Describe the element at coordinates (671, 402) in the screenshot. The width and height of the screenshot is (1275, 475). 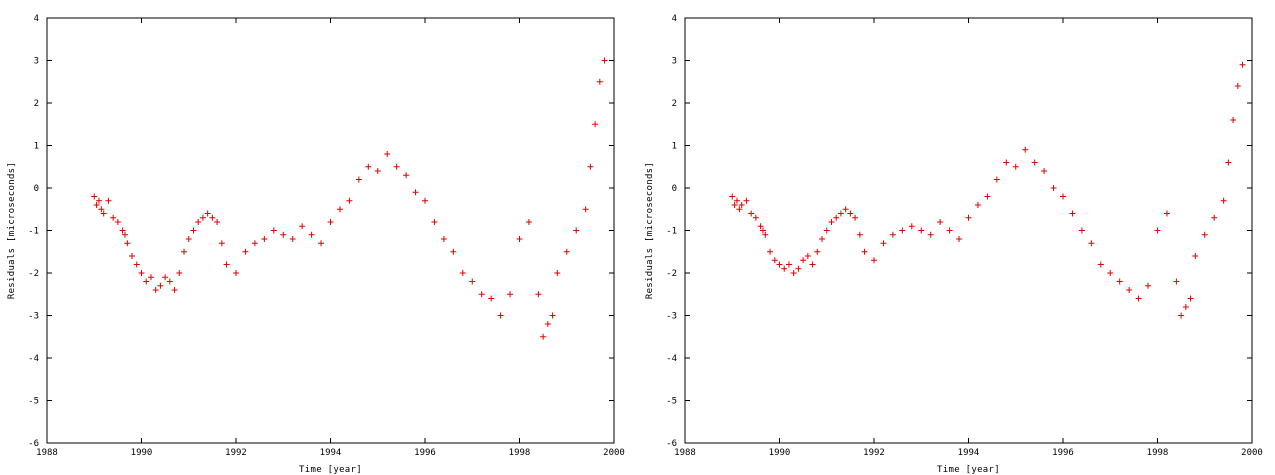
I see `y-tick-label: -5` at that location.